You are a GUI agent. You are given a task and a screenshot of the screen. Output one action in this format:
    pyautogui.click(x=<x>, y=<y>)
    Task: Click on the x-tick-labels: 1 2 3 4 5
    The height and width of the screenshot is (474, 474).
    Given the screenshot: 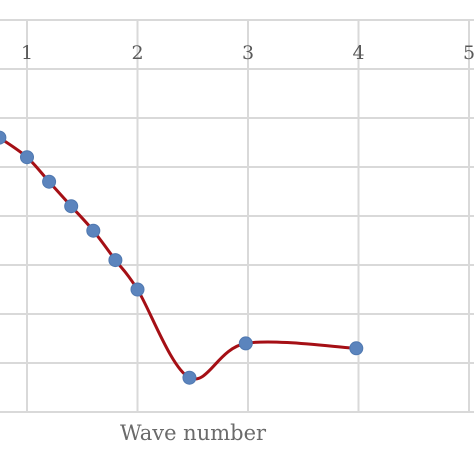 What is the action you would take?
    pyautogui.click(x=247, y=53)
    